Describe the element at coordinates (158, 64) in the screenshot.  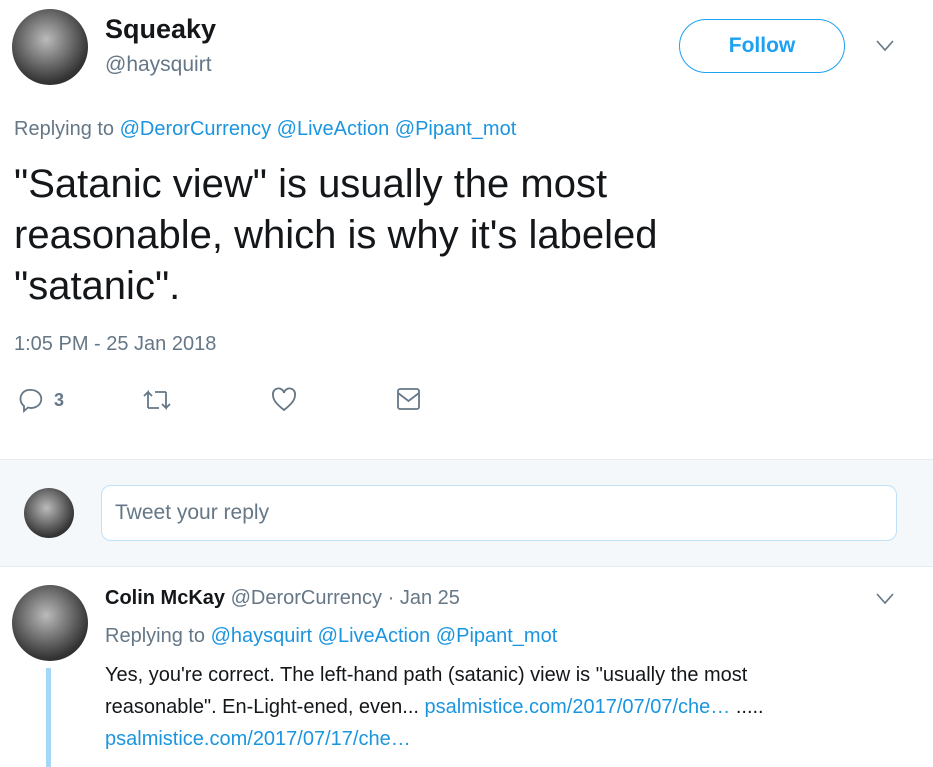
I see `author-handle: @haysquirt` at that location.